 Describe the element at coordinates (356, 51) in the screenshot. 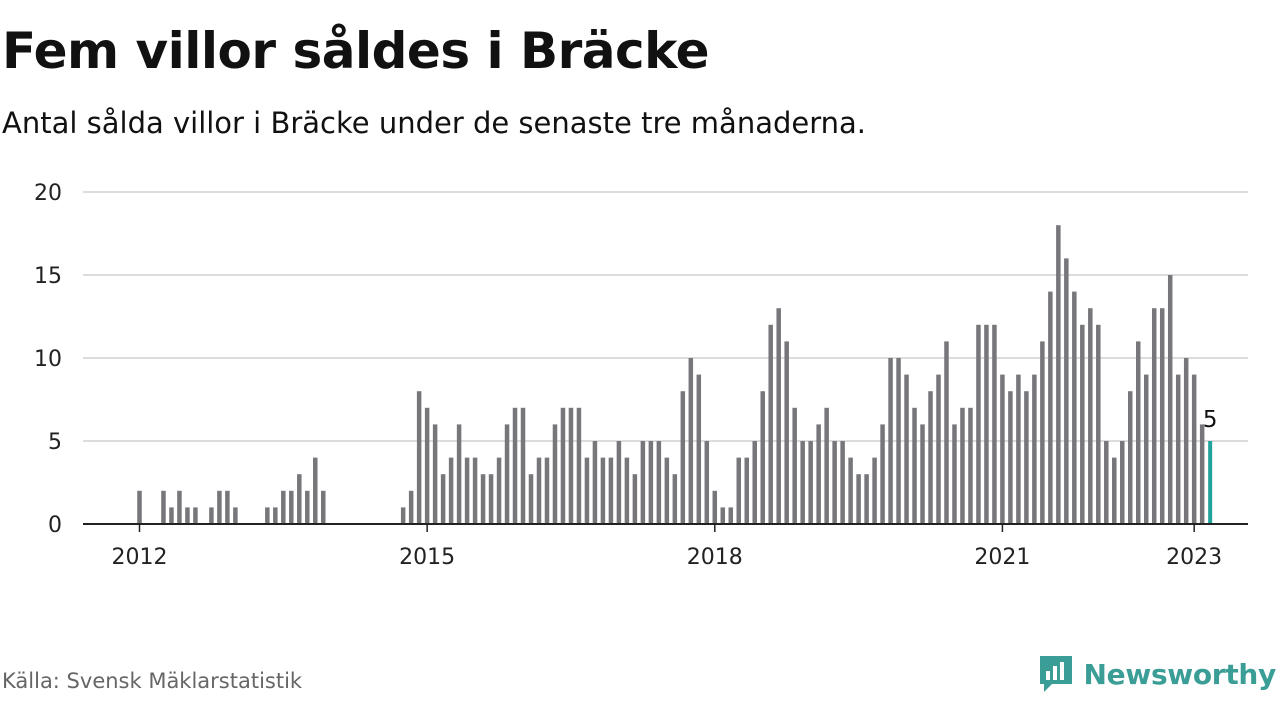

I see `chart-title: Fem villor såldes i Bräcke` at that location.